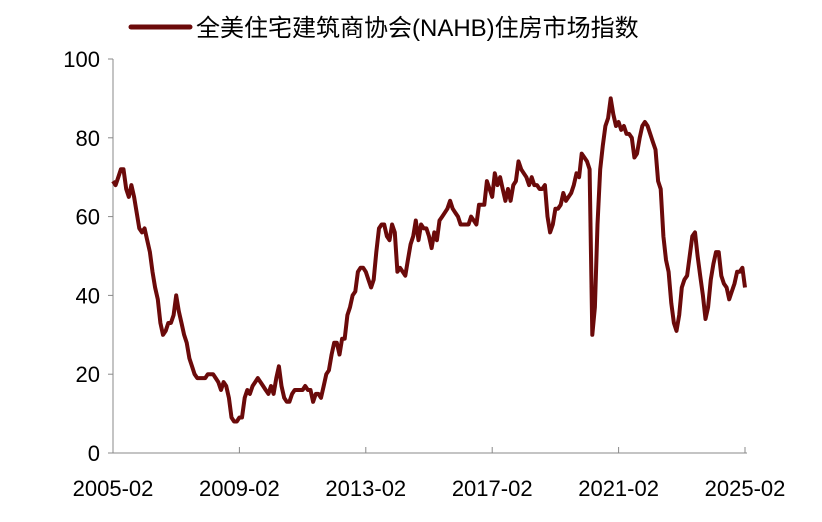 This screenshot has width=822, height=522. I want to click on y-tick-label: 100, so click(81, 59).